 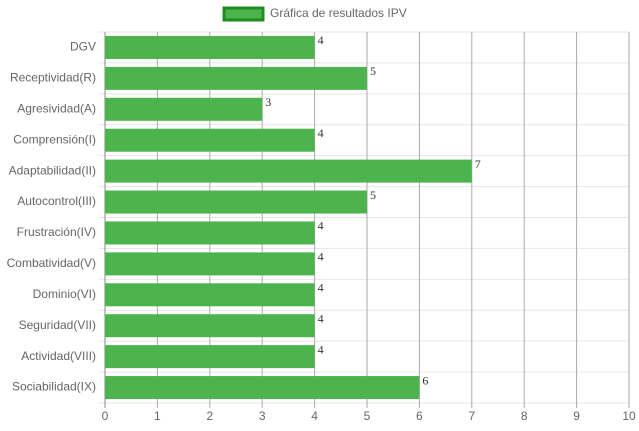 I want to click on y-tick-label: DGV, so click(x=83, y=47).